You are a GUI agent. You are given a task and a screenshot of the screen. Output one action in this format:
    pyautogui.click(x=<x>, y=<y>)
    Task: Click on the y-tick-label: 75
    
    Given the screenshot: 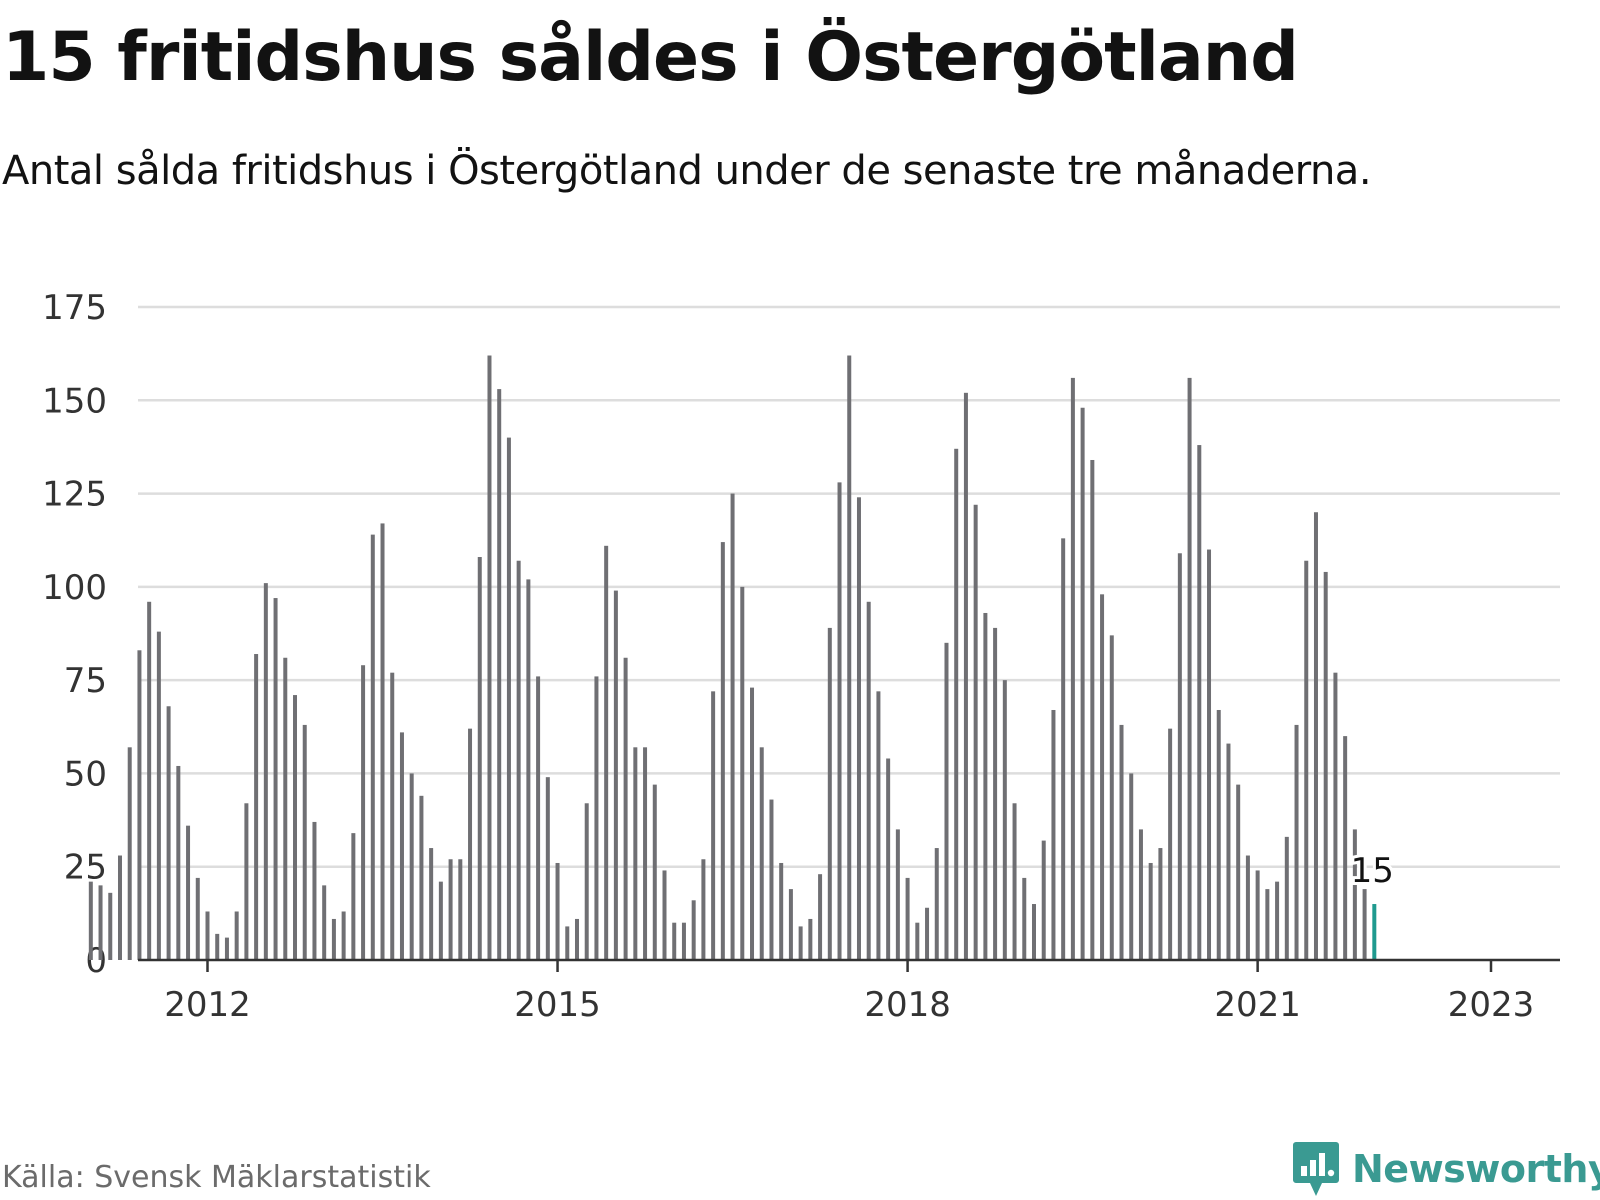 What is the action you would take?
    pyautogui.click(x=85, y=681)
    